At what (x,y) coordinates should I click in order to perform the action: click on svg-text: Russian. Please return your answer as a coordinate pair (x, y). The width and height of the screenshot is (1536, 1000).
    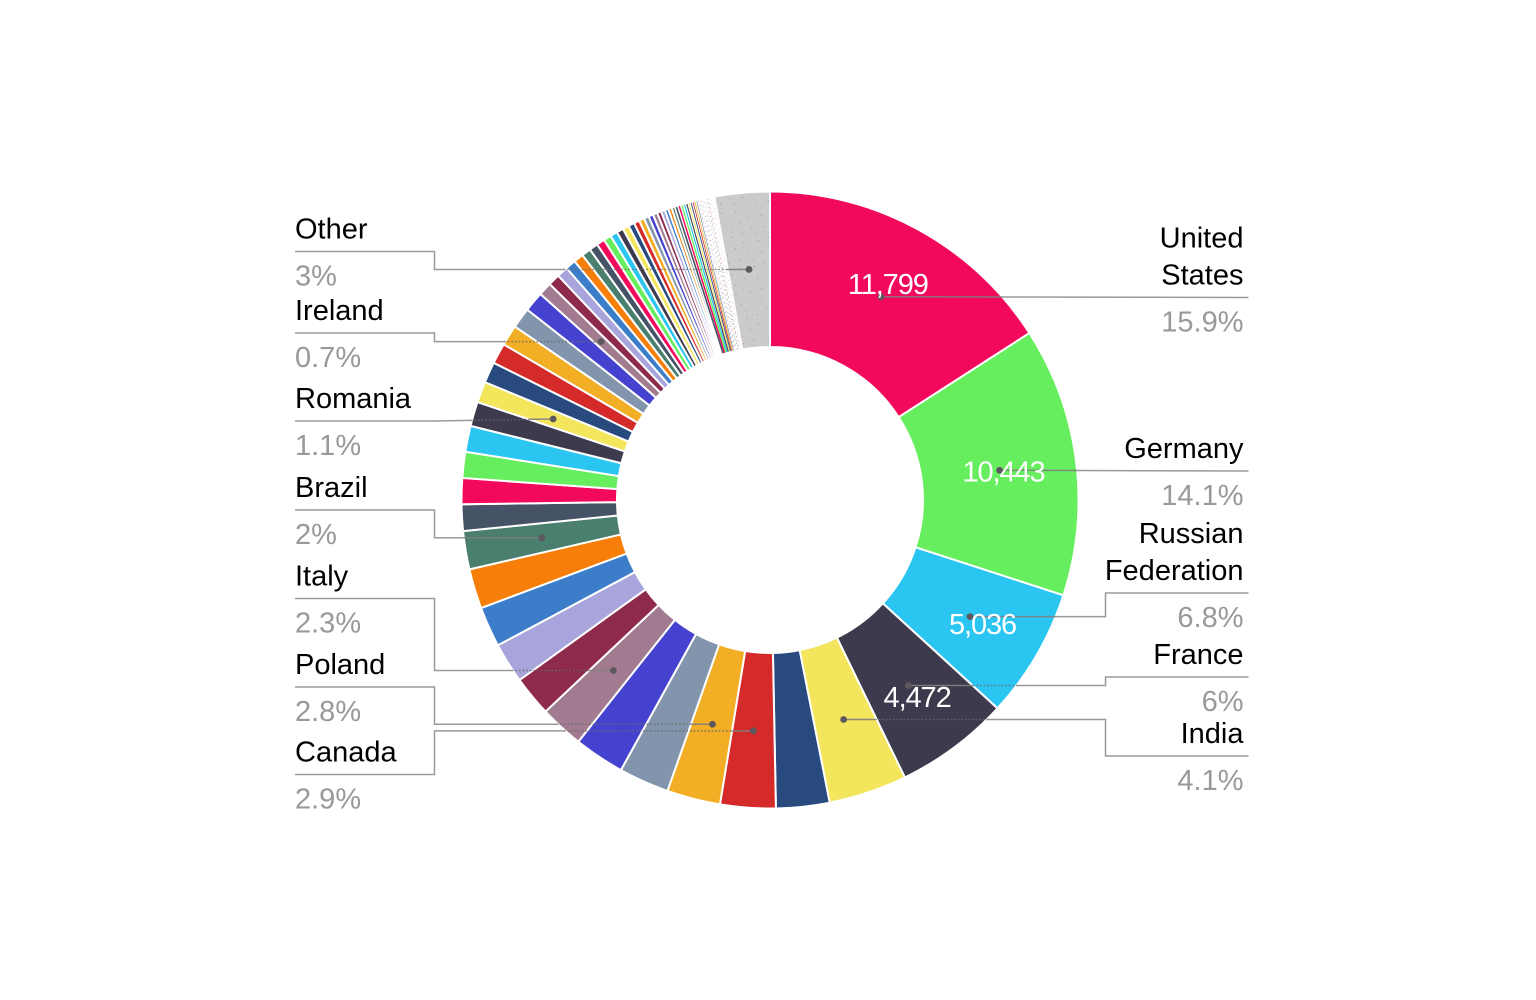
    Looking at the image, I should click on (1191, 534).